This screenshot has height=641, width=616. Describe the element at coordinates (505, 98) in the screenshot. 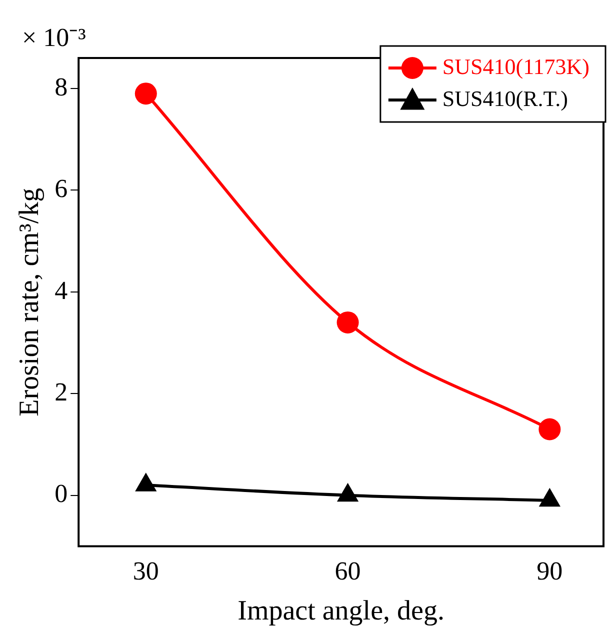

I see `legend-label: SUS410(R.T.)` at that location.